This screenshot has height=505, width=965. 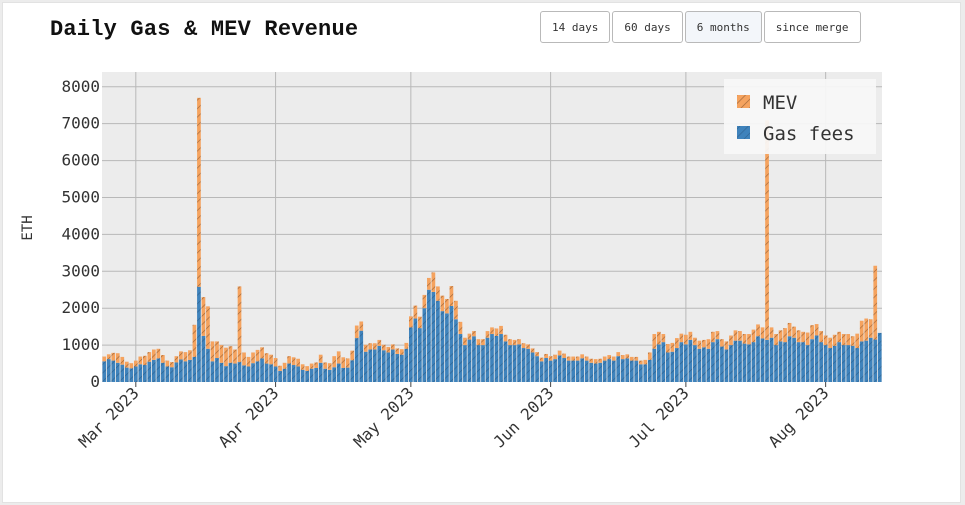 I want to click on y-tick-label: 8000, so click(x=80, y=86).